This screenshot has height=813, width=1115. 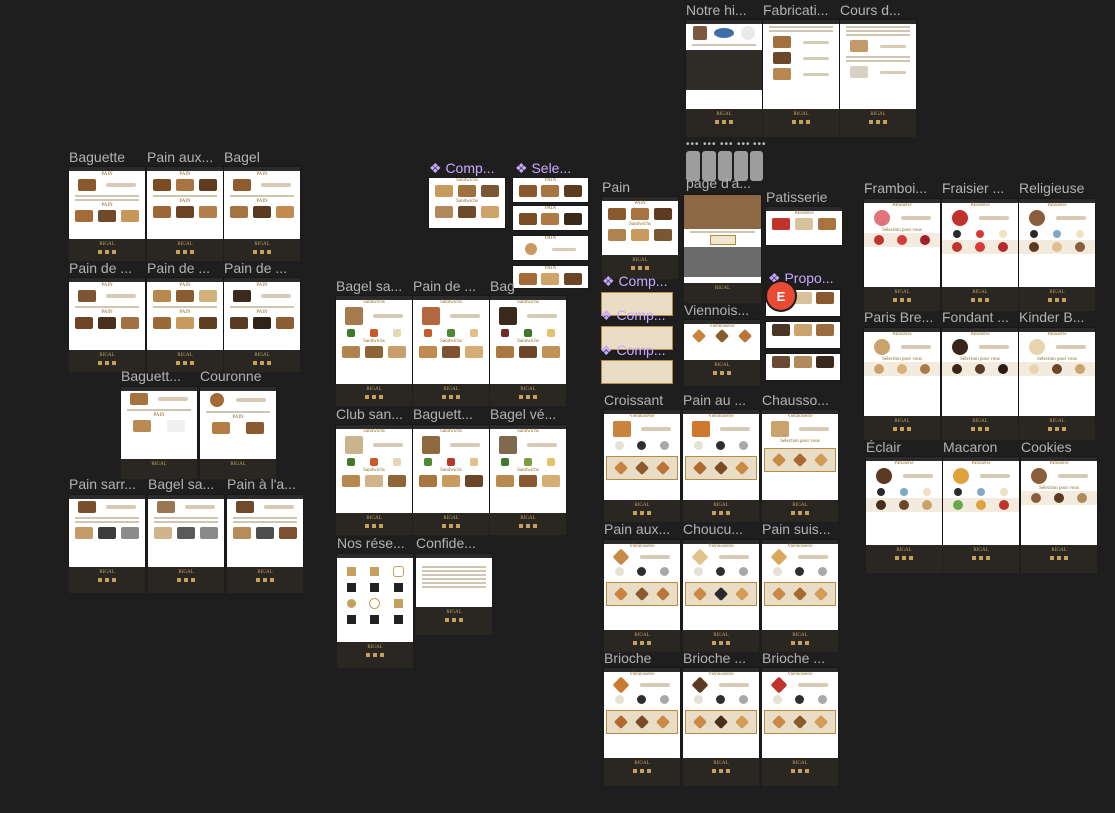 What do you see at coordinates (528, 469) in the screenshot?
I see `frame-bagel-ve: Sandwichs Sandwichs` at bounding box center [528, 469].